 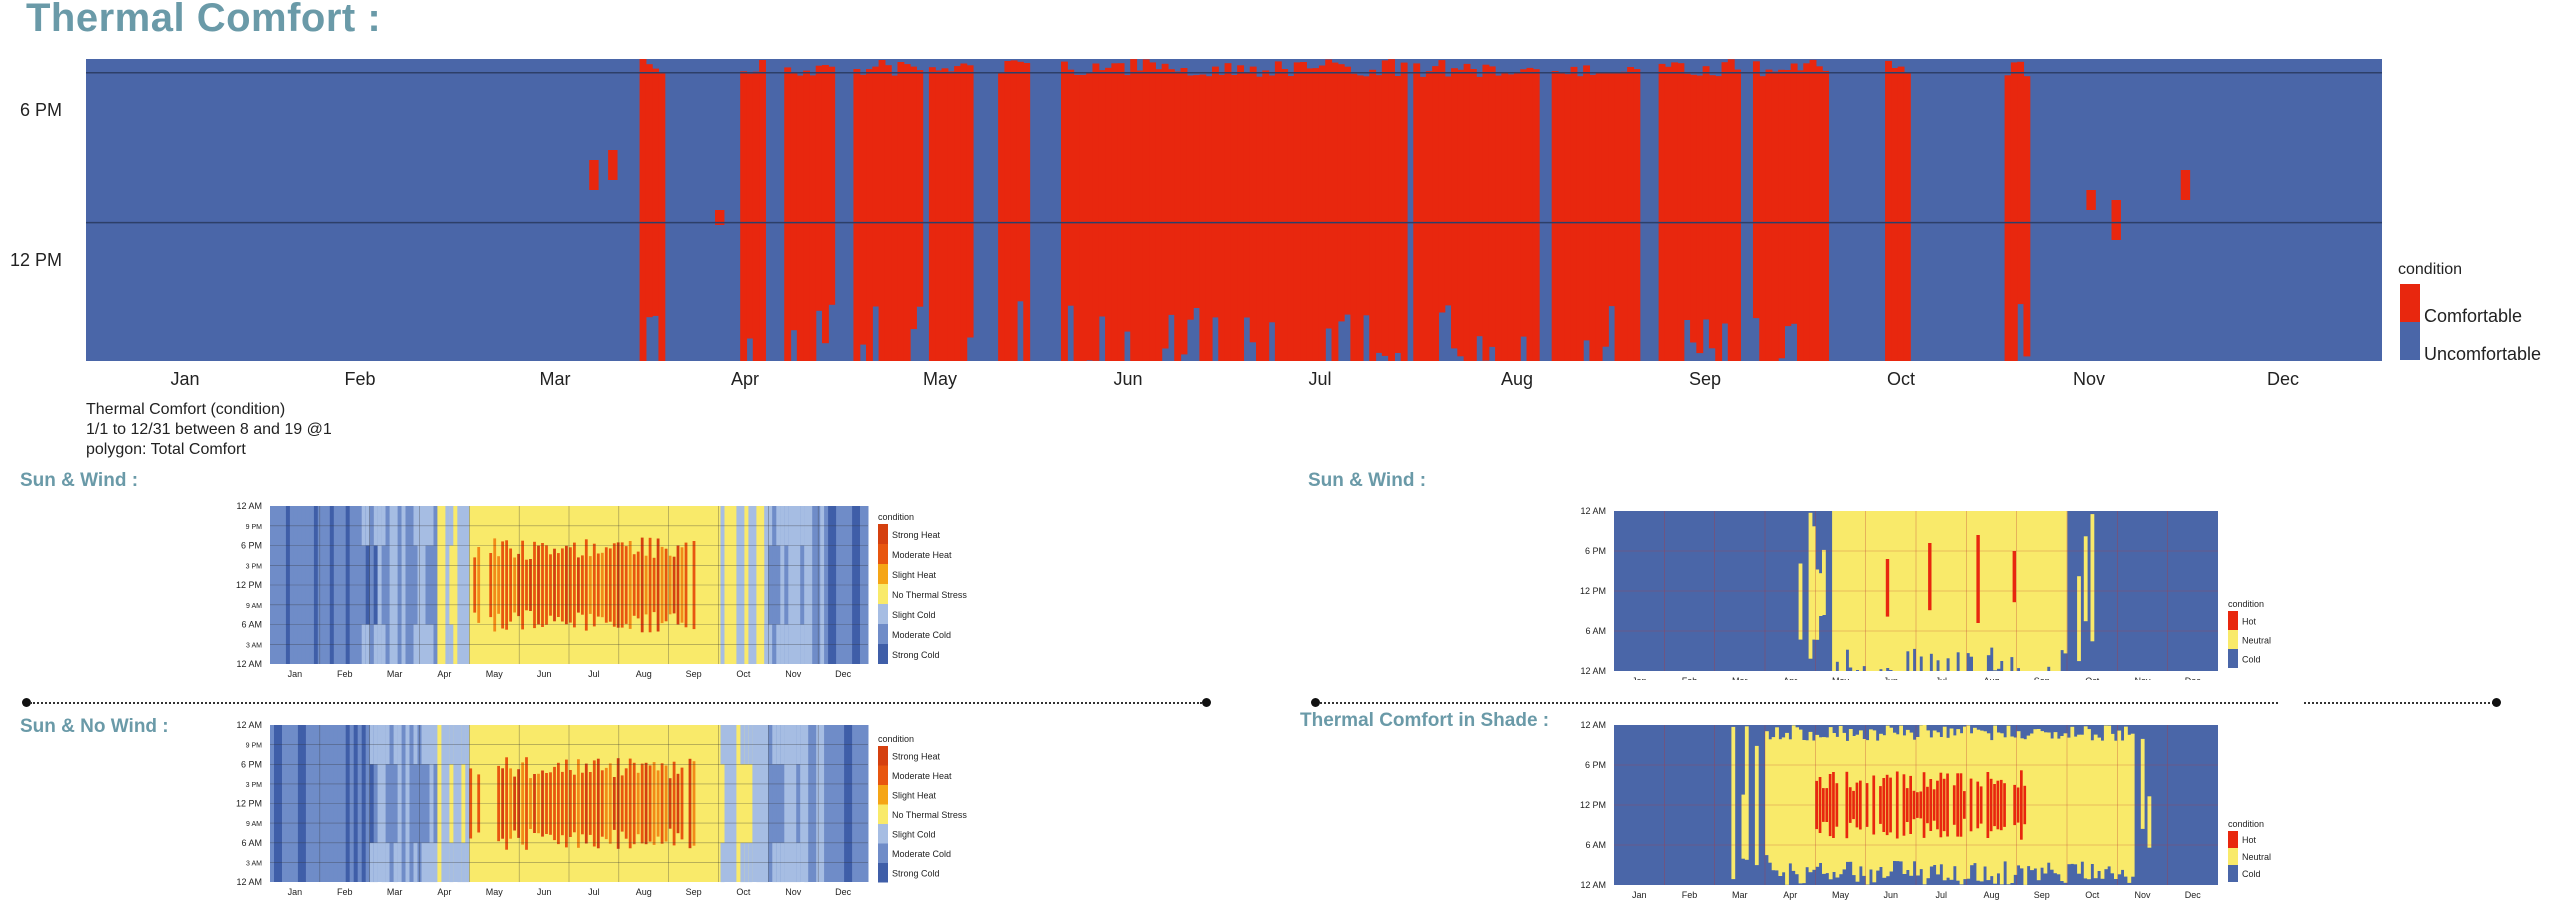 I want to click on legend-label: Strong Cold, so click(x=916, y=874).